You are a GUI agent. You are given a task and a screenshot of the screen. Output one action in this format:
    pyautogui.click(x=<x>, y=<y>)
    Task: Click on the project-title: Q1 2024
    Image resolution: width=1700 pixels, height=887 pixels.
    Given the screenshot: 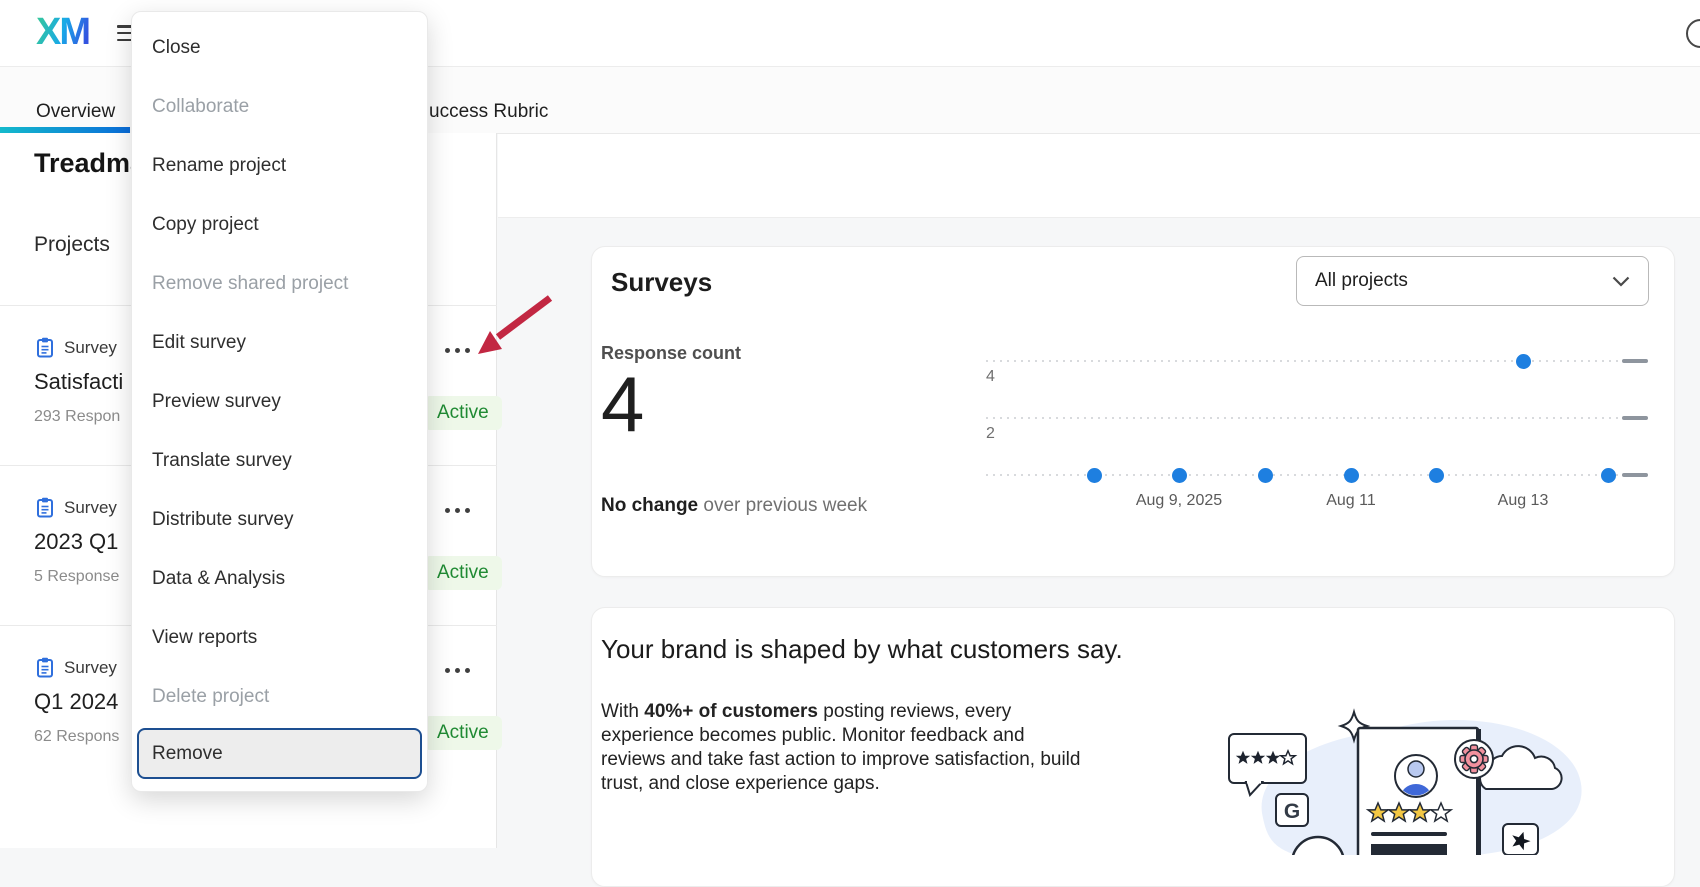 What is the action you would take?
    pyautogui.click(x=76, y=701)
    